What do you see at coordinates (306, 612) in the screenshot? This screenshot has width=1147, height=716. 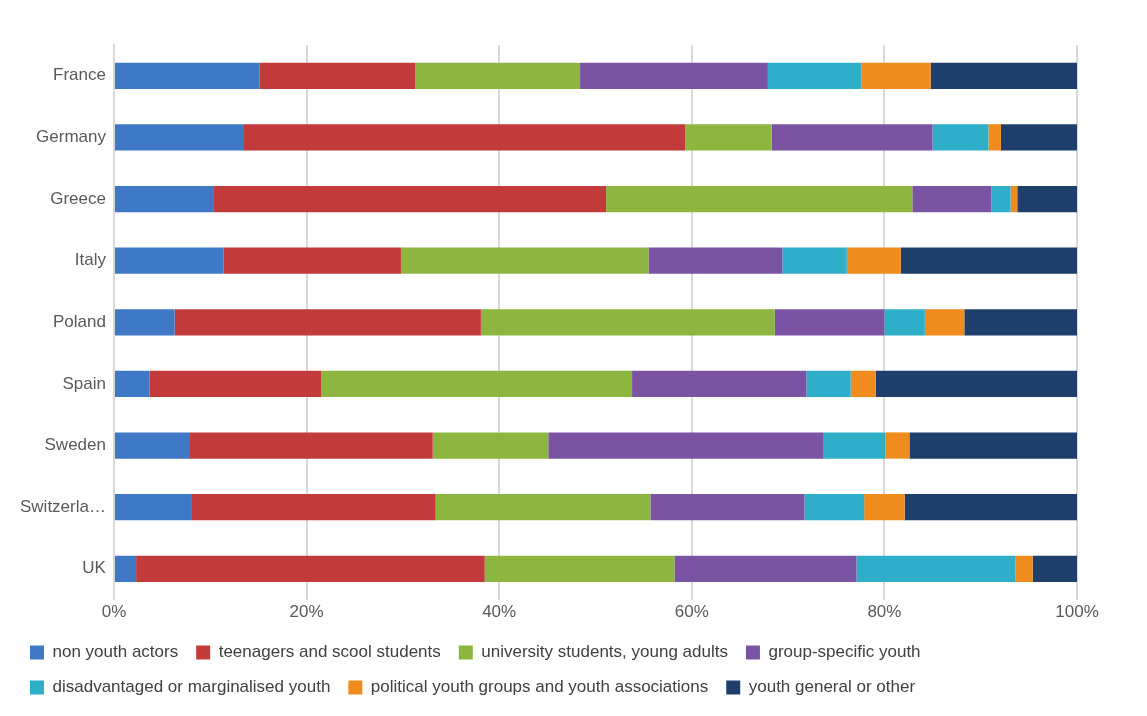 I see `x-tick-label: 20%` at bounding box center [306, 612].